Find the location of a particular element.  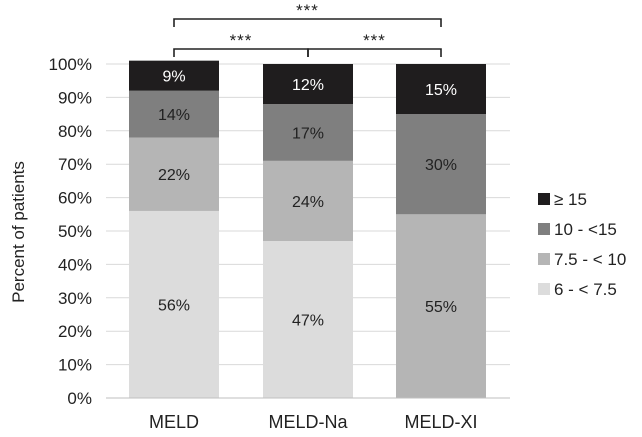

x-tick-label: MELD-Na is located at coordinates (308, 422).